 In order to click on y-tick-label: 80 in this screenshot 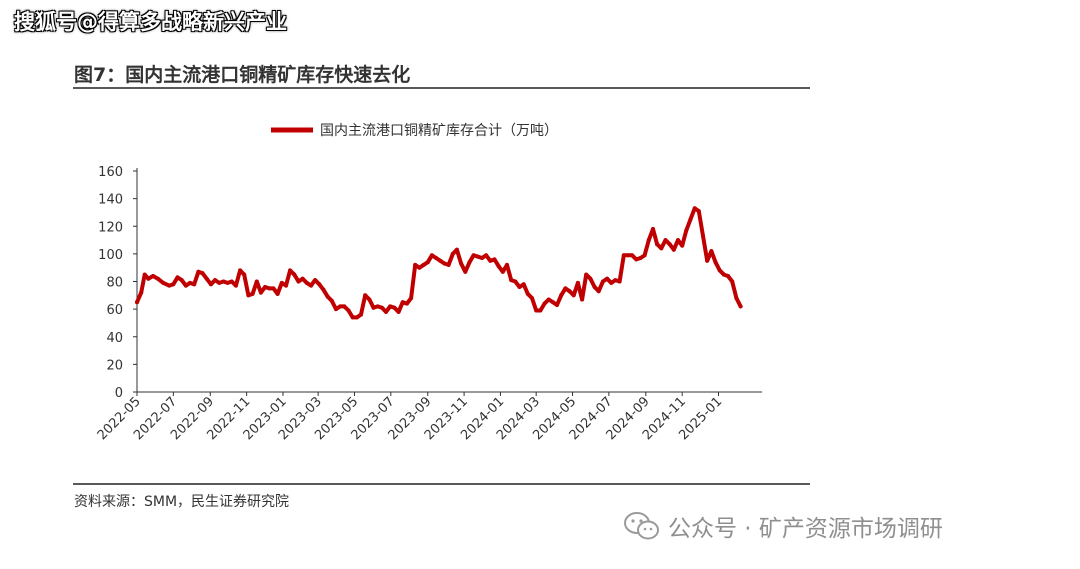, I will do `click(114, 283)`.